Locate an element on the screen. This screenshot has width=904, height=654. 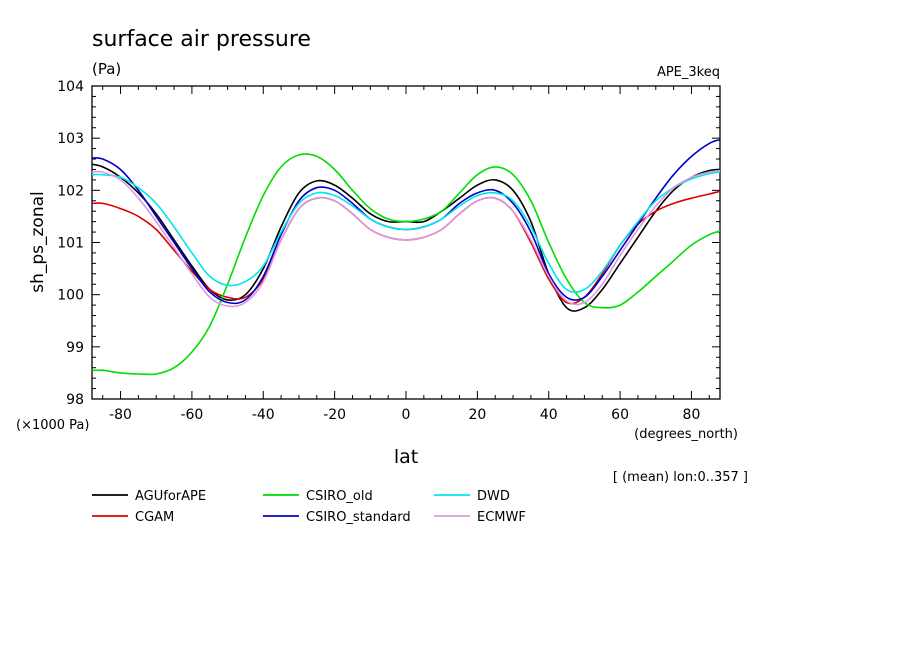
x-tick-label: 60 is located at coordinates (620, 415).